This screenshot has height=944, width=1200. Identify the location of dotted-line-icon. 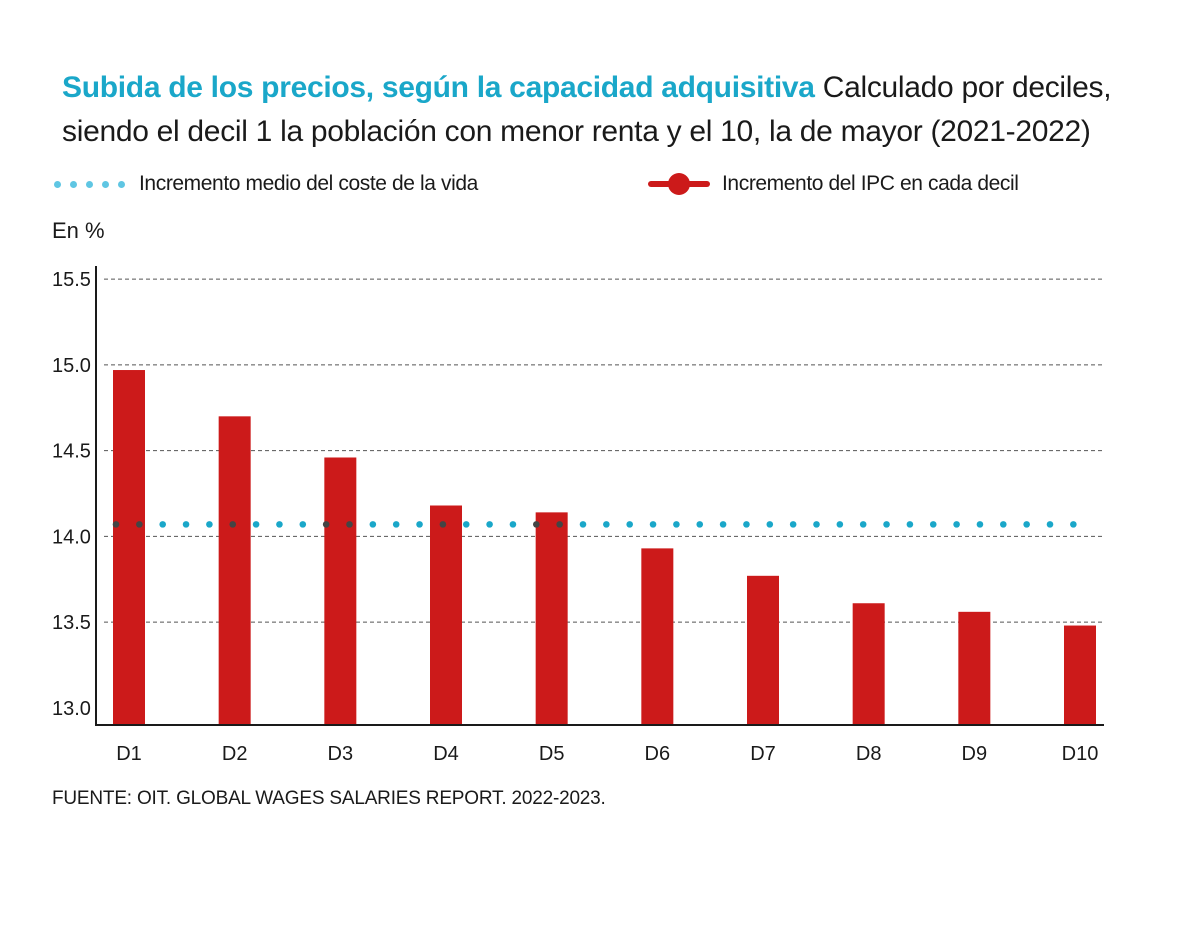
(89, 184).